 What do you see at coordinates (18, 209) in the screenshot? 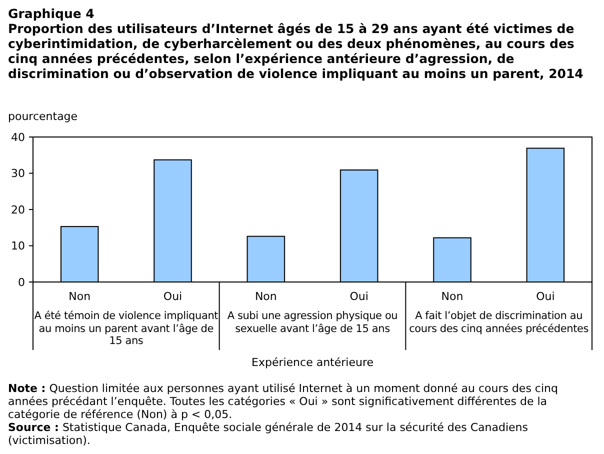
I see `y-tick-label: 20` at bounding box center [18, 209].